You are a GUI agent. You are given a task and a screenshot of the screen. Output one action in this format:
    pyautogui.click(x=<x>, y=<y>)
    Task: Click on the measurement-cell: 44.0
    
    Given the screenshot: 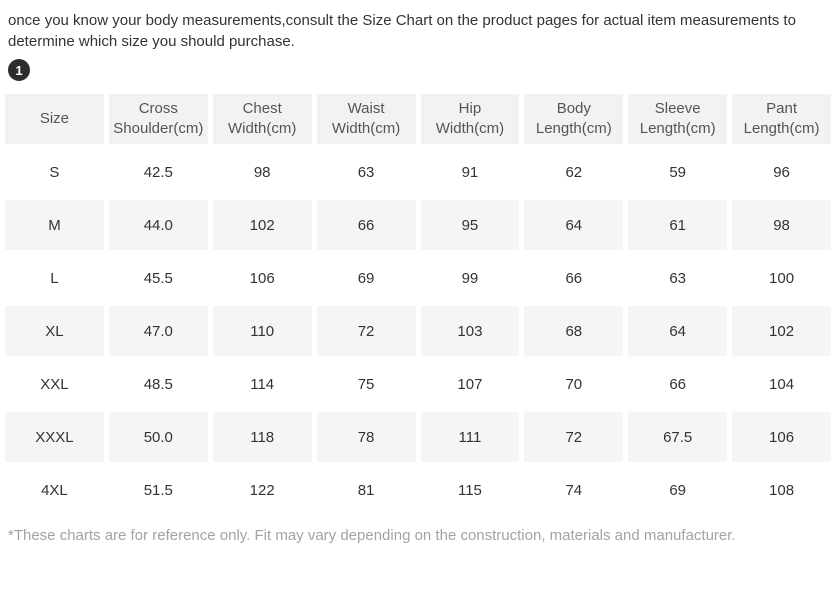 What is the action you would take?
    pyautogui.click(x=158, y=225)
    